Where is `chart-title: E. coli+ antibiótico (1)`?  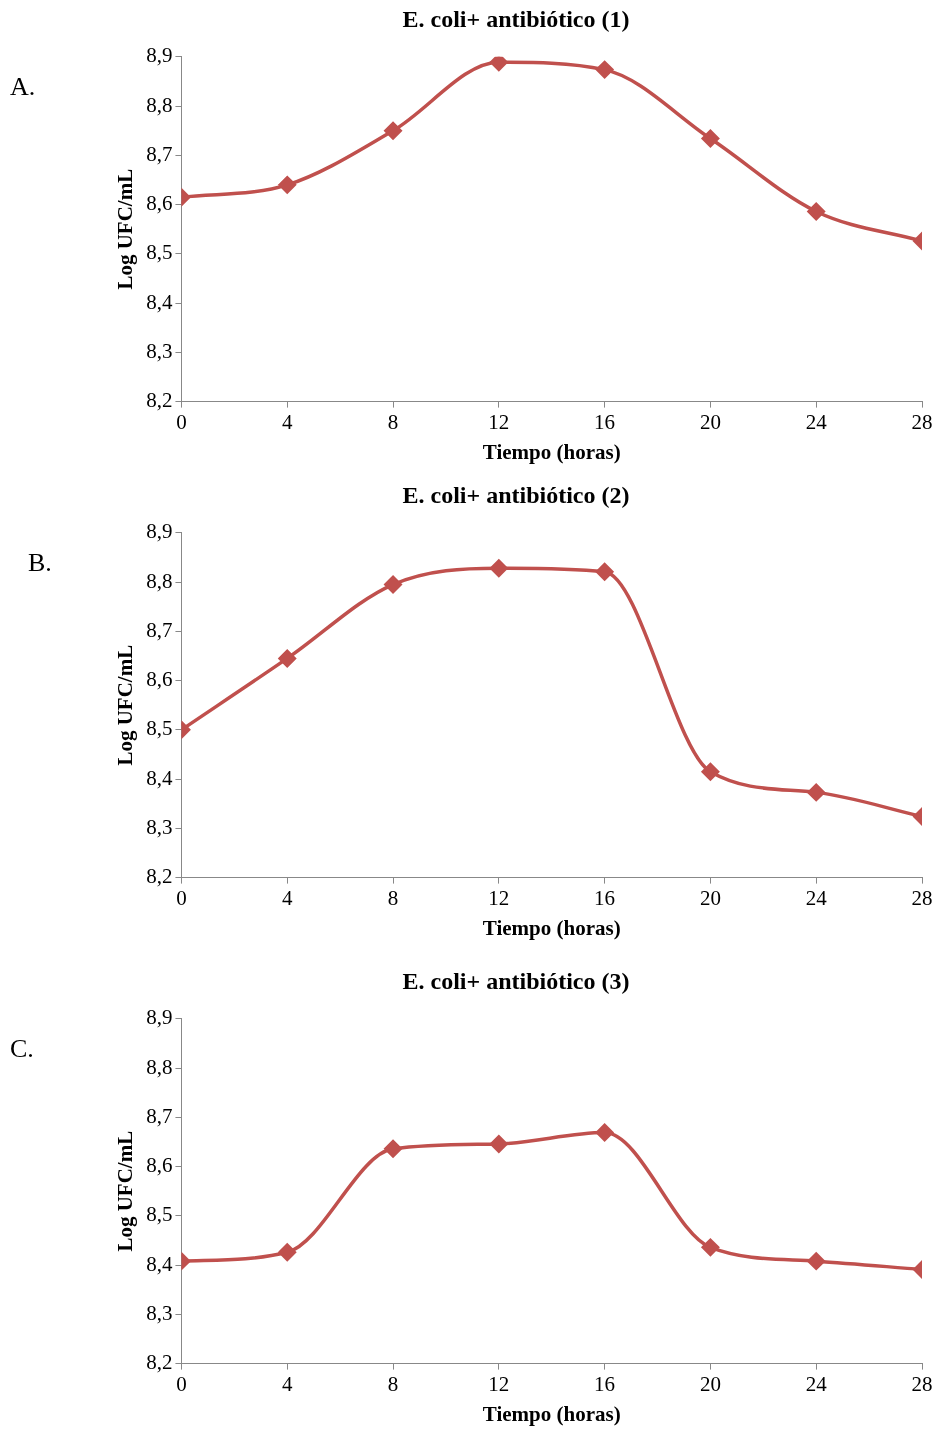
chart-title: E. coli+ antibiótico (1) is located at coordinates (516, 18).